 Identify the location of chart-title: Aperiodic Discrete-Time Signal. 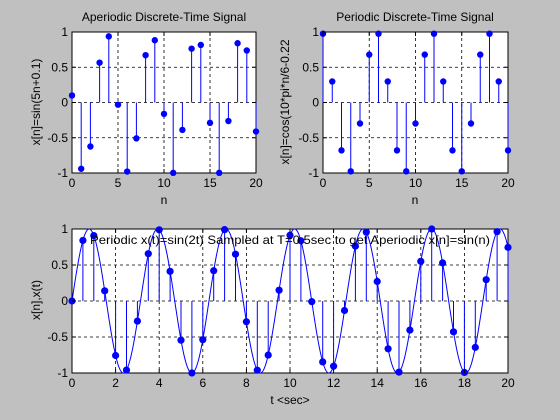
(164, 17).